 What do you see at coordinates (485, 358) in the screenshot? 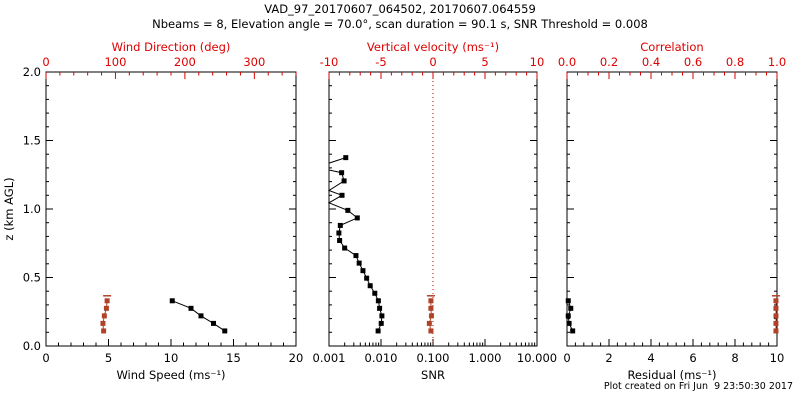
I see `bottom-tick-label: 1.000` at bounding box center [485, 358].